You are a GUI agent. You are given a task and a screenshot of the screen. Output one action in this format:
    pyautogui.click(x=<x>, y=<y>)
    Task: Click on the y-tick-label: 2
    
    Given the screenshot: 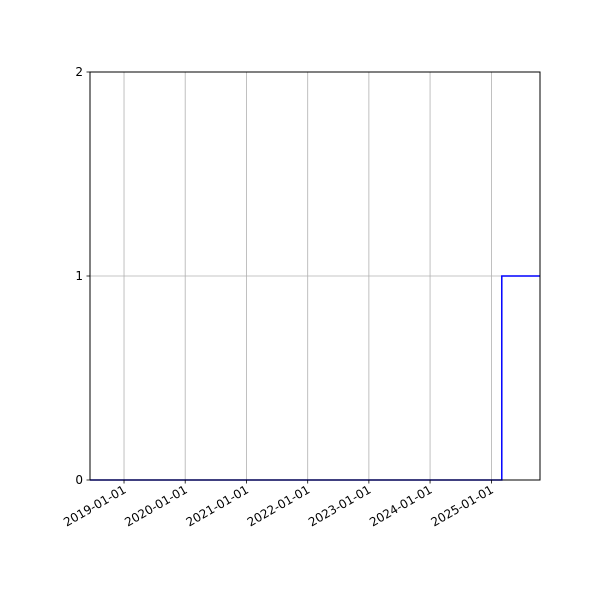 What is the action you would take?
    pyautogui.click(x=79, y=72)
    